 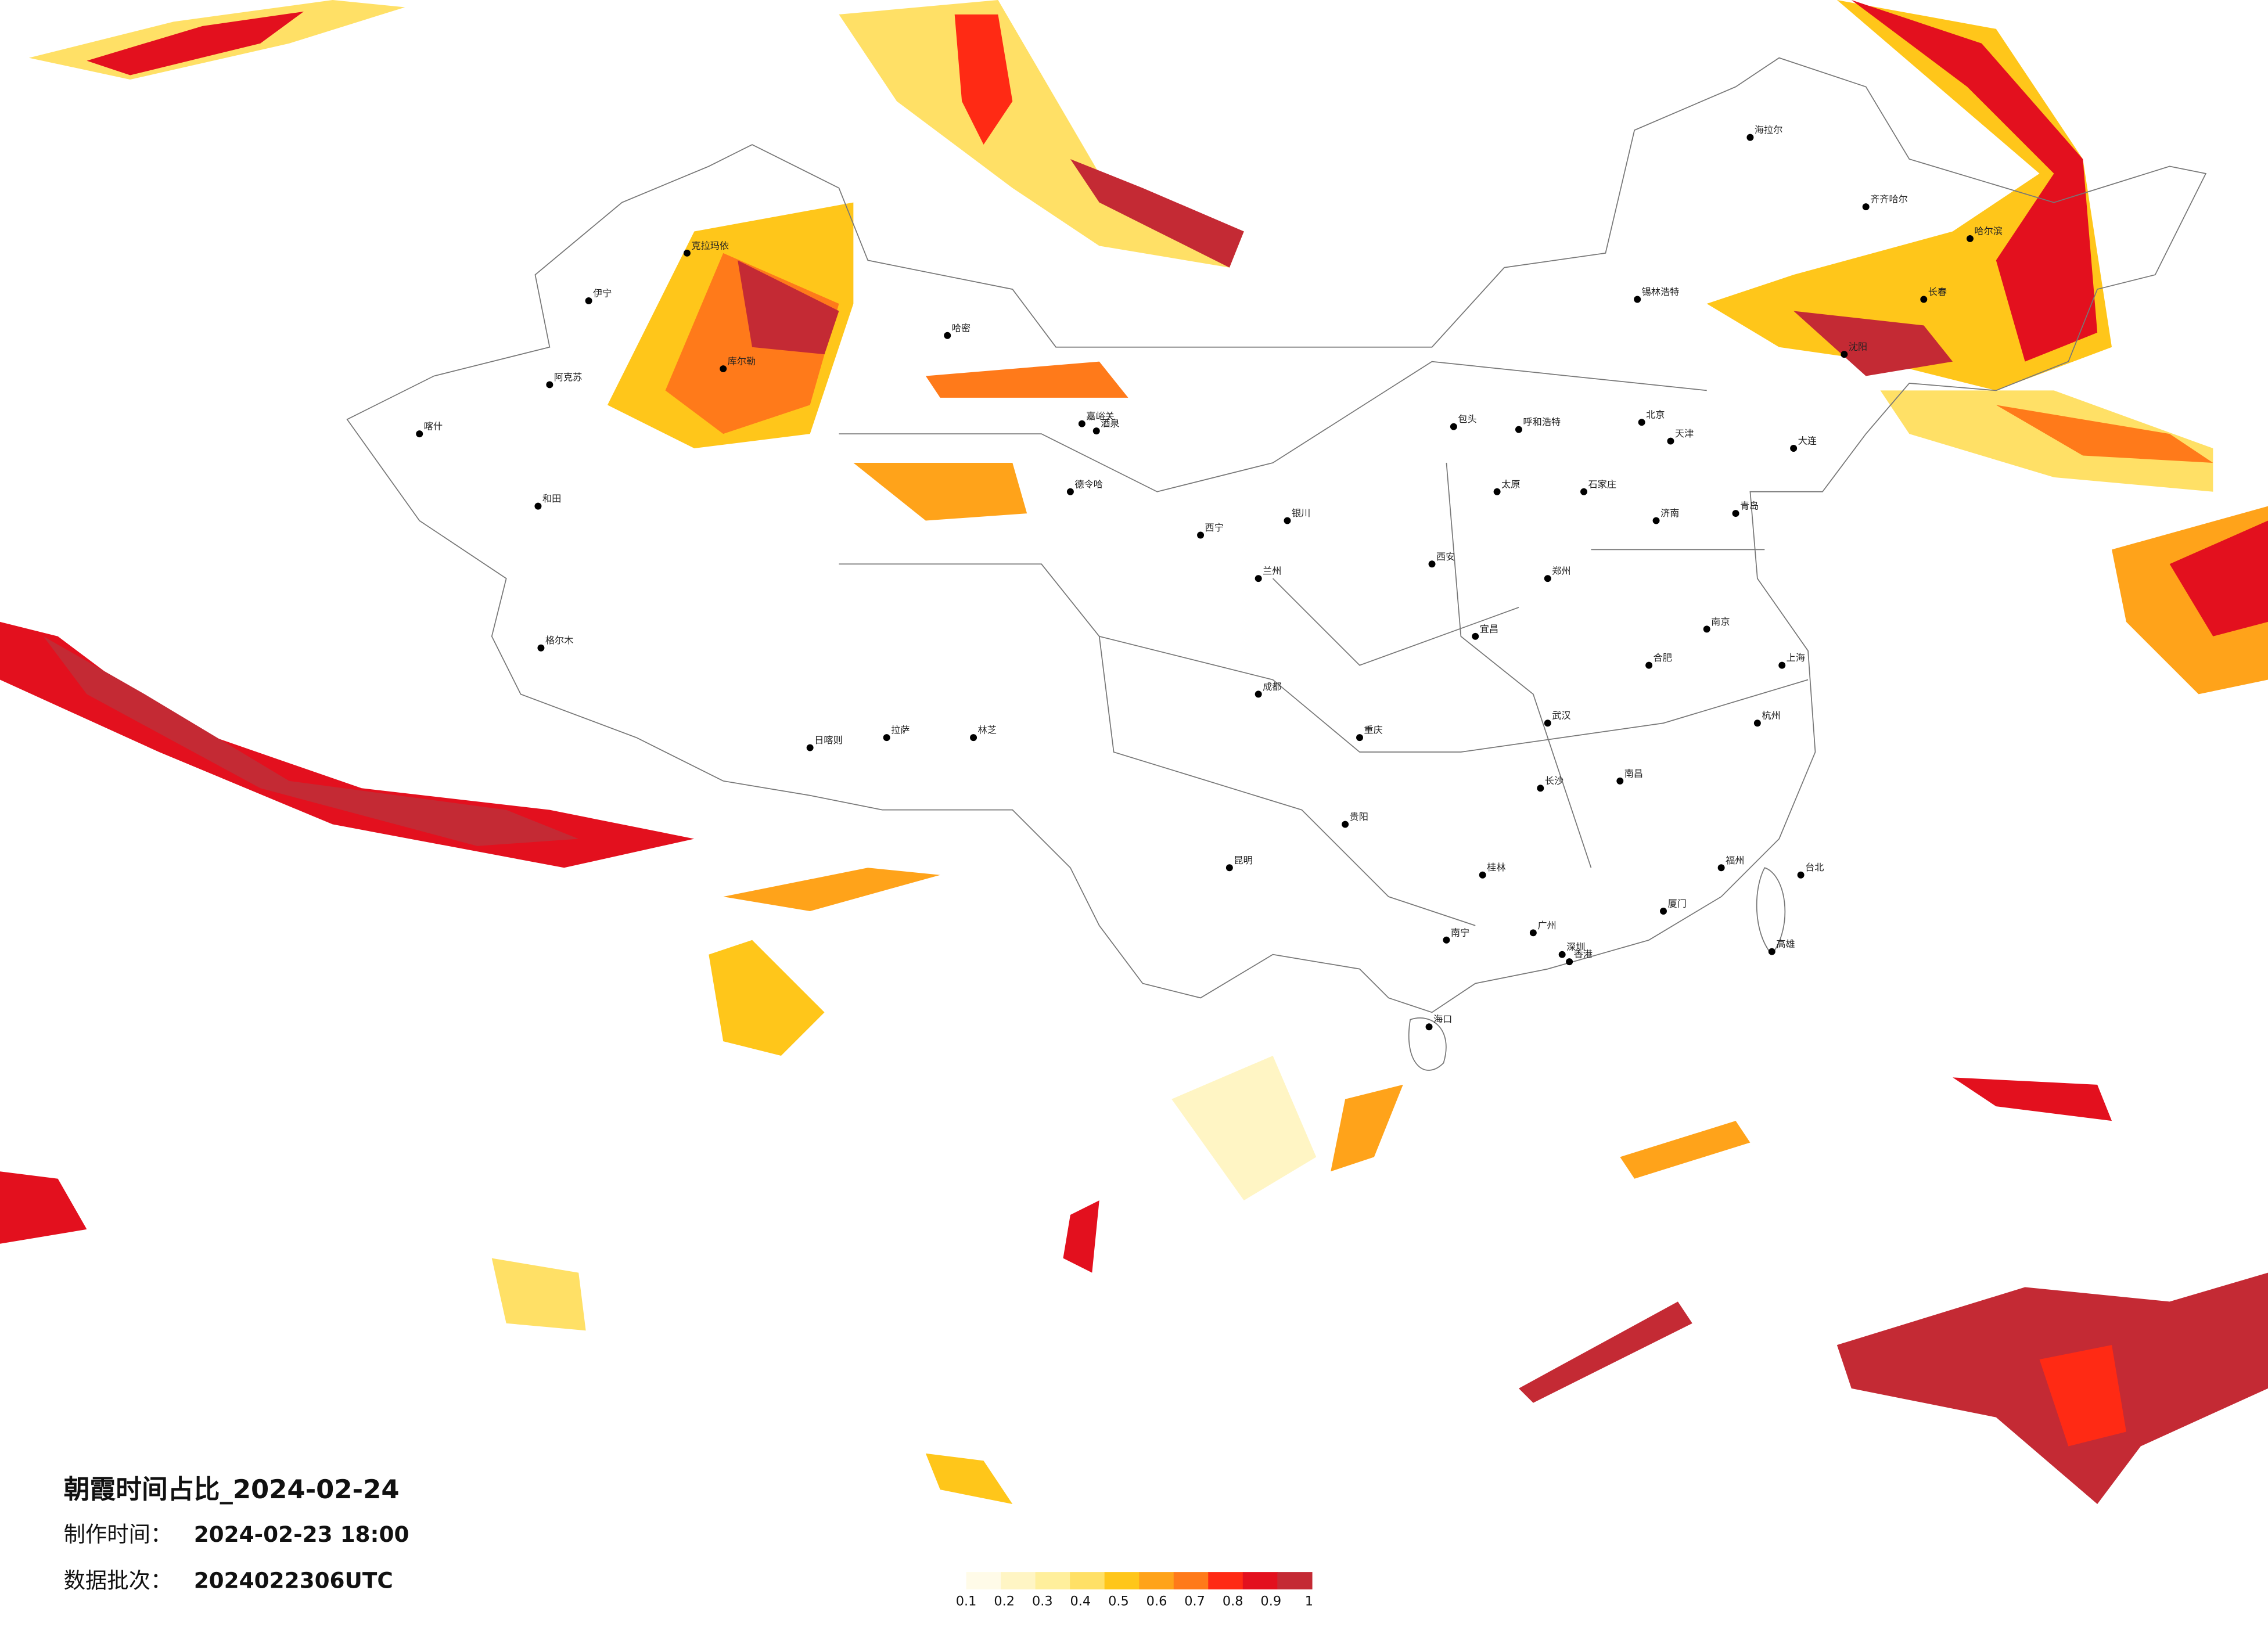 What do you see at coordinates (1233, 1601) in the screenshot?
I see `colorbar-label: 0.8` at bounding box center [1233, 1601].